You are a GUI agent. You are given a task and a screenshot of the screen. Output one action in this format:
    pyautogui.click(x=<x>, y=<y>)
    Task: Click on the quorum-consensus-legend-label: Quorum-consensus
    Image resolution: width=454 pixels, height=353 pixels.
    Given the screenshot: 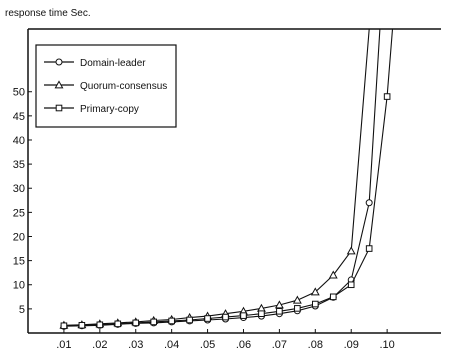 What is the action you would take?
    pyautogui.click(x=123, y=86)
    